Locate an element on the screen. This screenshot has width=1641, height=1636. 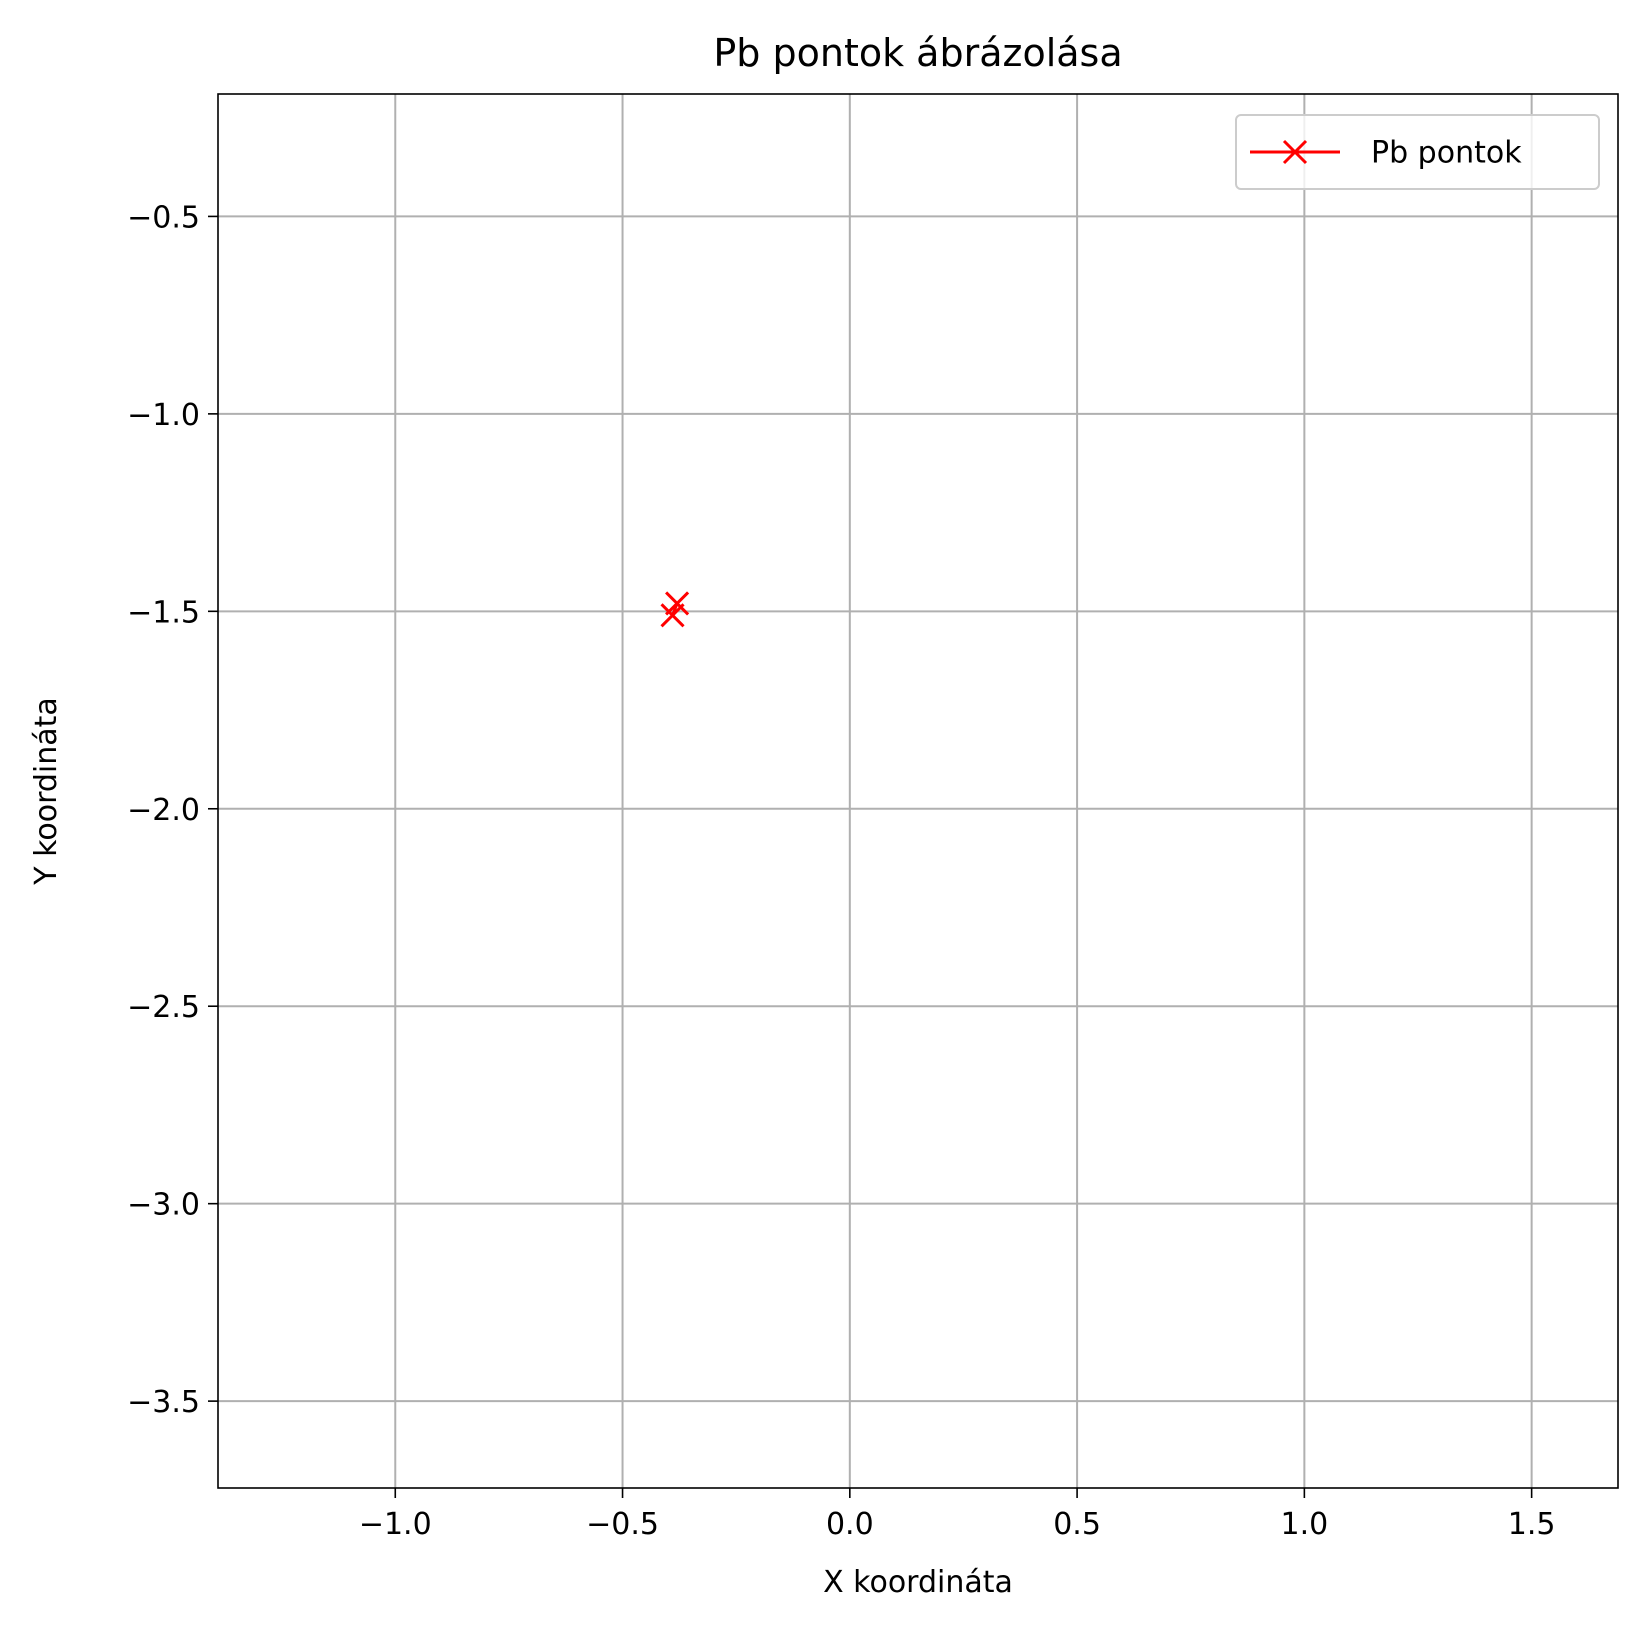
y-tick-label: −3.5 is located at coordinates (163, 1402).